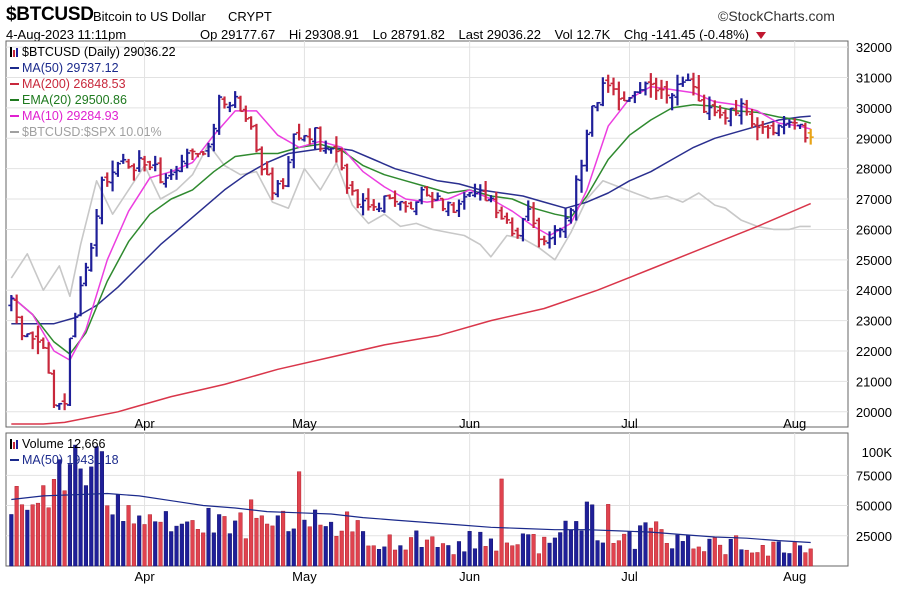 Image resolution: width=900 pixels, height=589 pixels. I want to click on vol-label: Vol, so click(563, 34).